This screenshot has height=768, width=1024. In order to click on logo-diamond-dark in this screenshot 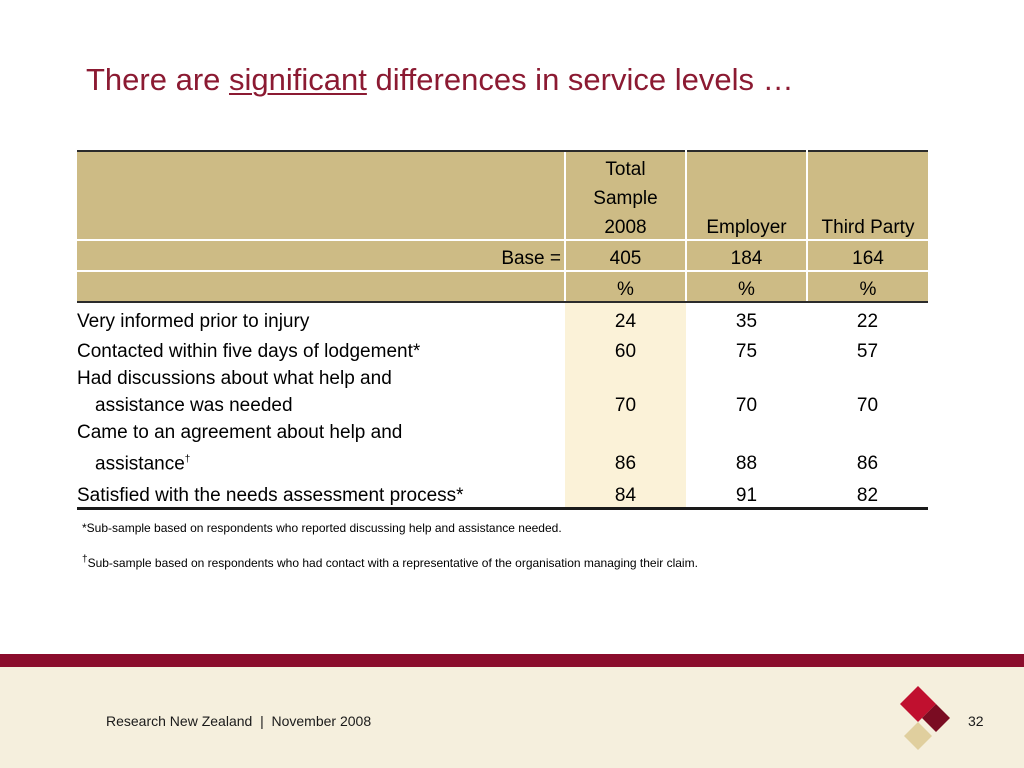, I will do `click(936, 718)`.